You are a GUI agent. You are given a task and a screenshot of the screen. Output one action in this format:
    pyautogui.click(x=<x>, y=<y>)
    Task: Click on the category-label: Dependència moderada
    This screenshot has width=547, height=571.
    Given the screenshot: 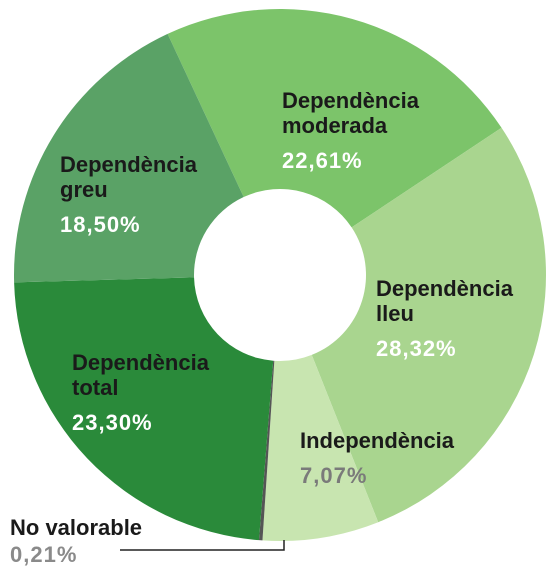 What is the action you would take?
    pyautogui.click(x=350, y=113)
    